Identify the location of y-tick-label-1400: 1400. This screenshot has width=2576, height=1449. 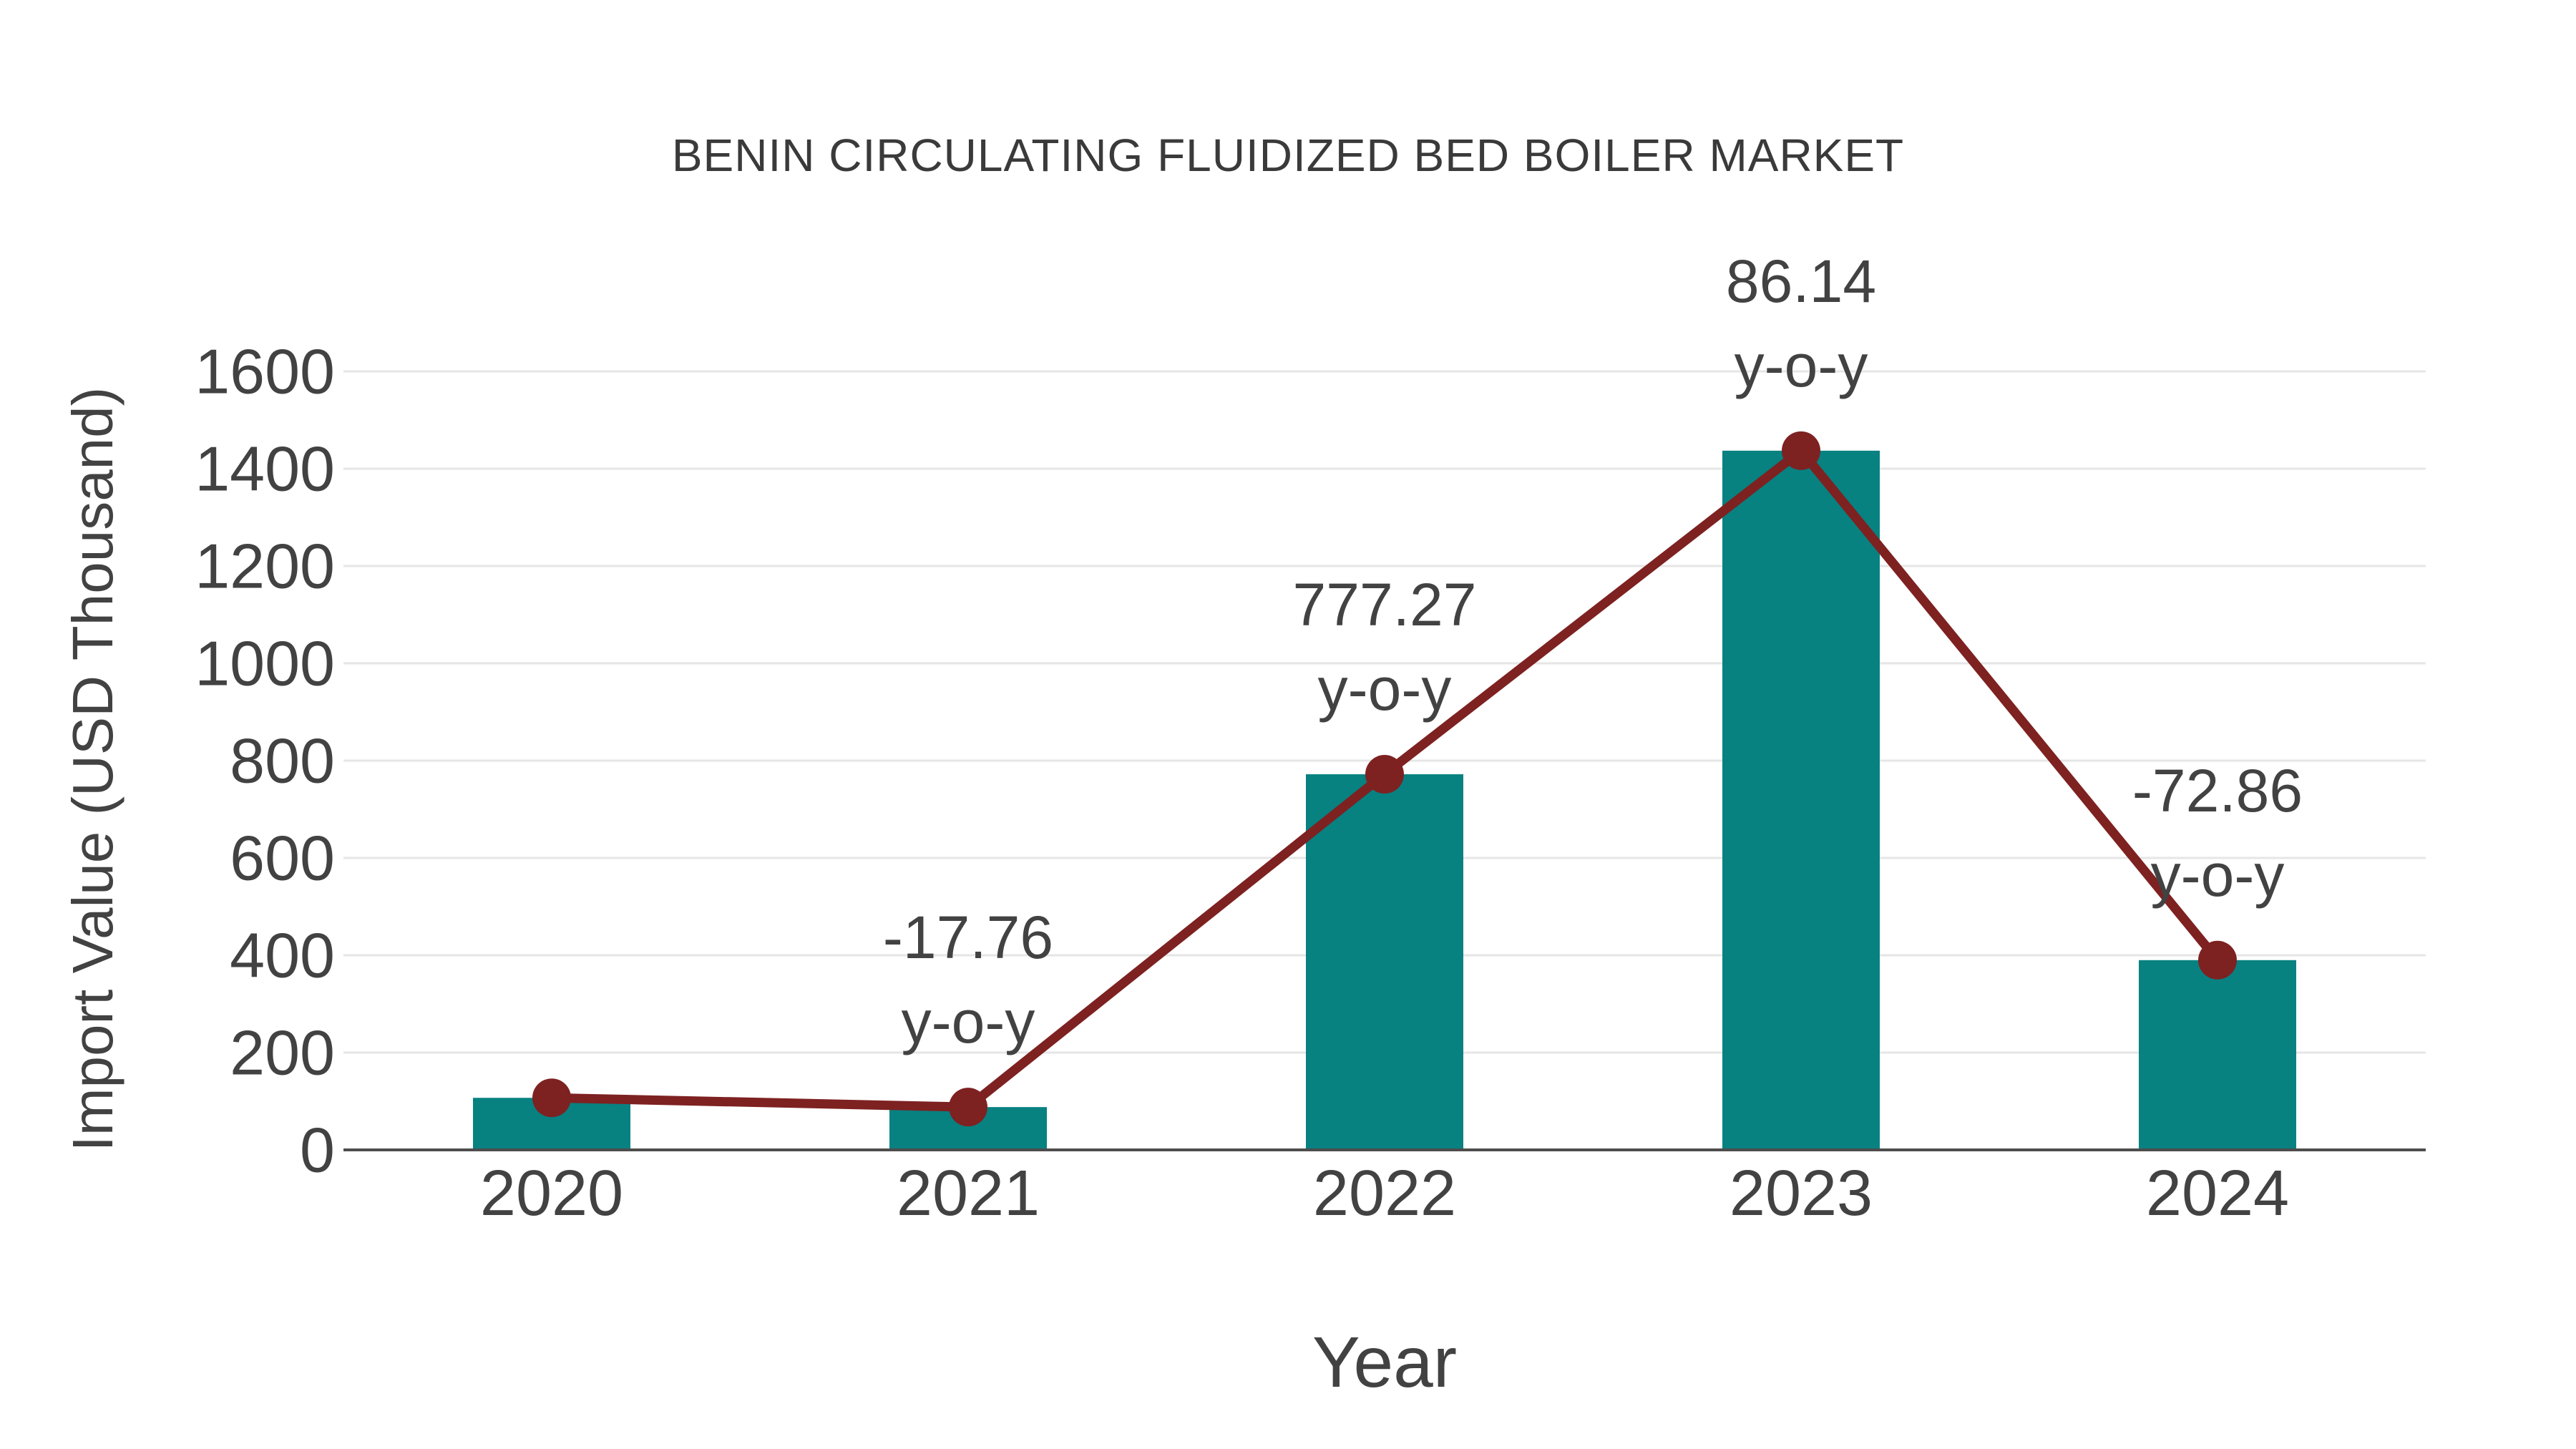
(265, 469).